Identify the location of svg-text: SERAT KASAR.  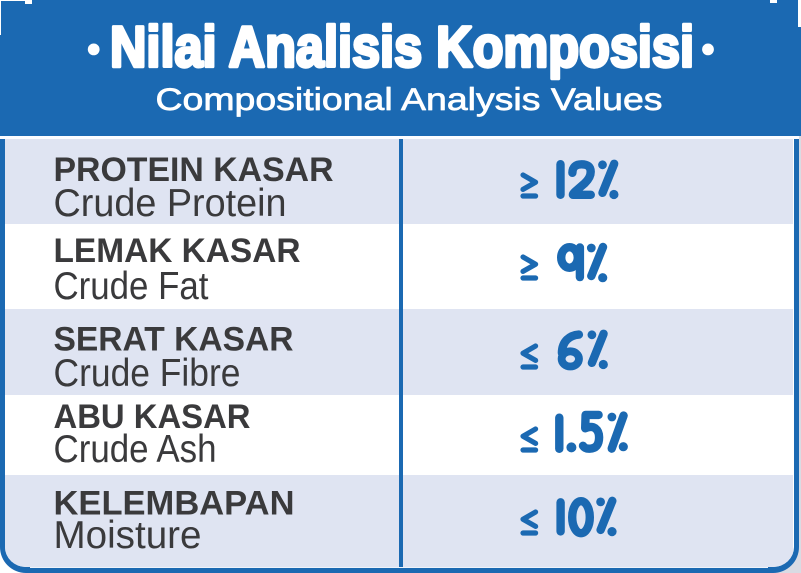
(174, 340).